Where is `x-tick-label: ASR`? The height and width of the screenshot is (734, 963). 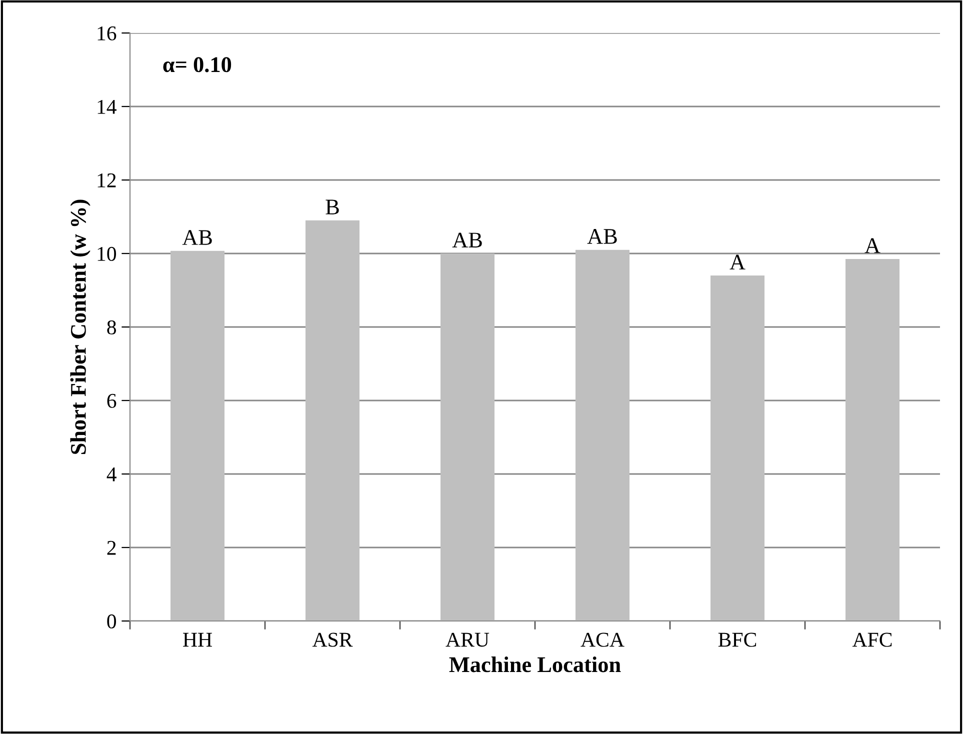
x-tick-label: ASR is located at coordinates (332, 639).